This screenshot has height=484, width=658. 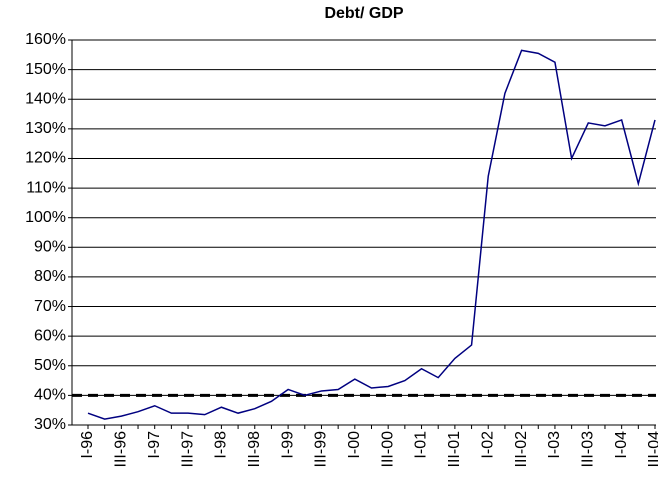 I want to click on y-tick-label: 60%, so click(x=50, y=335).